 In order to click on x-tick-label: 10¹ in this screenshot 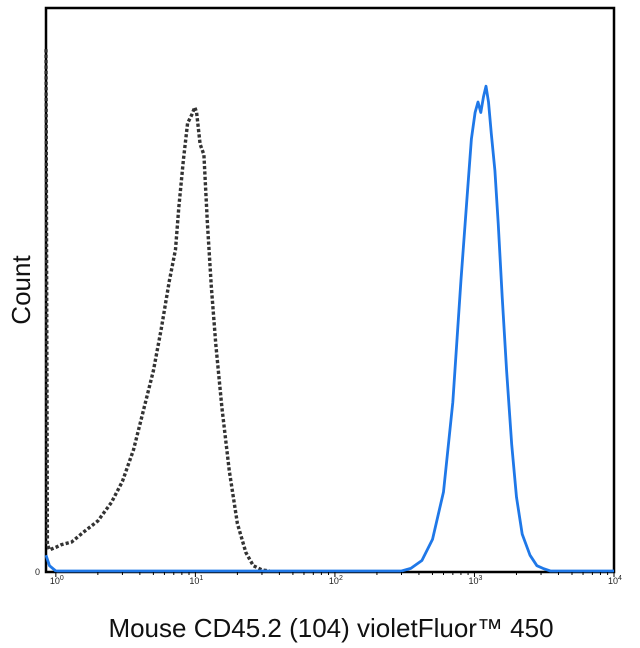, I will do `click(196, 580)`.